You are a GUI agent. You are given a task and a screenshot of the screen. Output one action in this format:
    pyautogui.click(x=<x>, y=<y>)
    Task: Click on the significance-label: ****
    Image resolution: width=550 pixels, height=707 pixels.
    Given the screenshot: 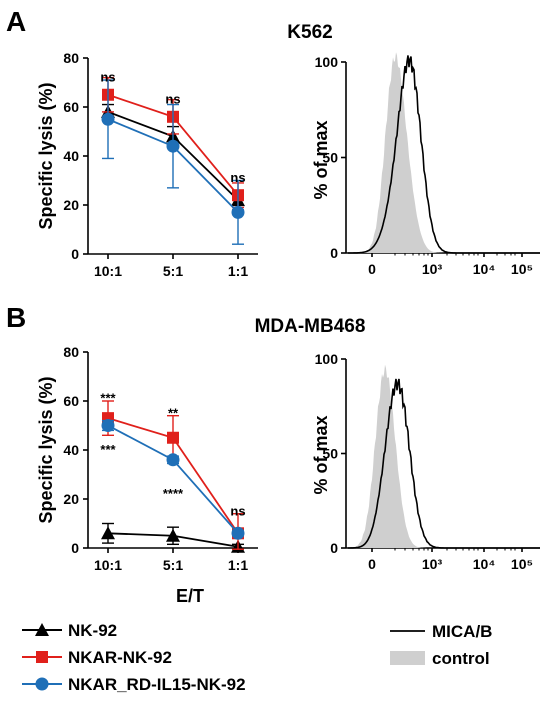 What is the action you would take?
    pyautogui.click(x=173, y=493)
    